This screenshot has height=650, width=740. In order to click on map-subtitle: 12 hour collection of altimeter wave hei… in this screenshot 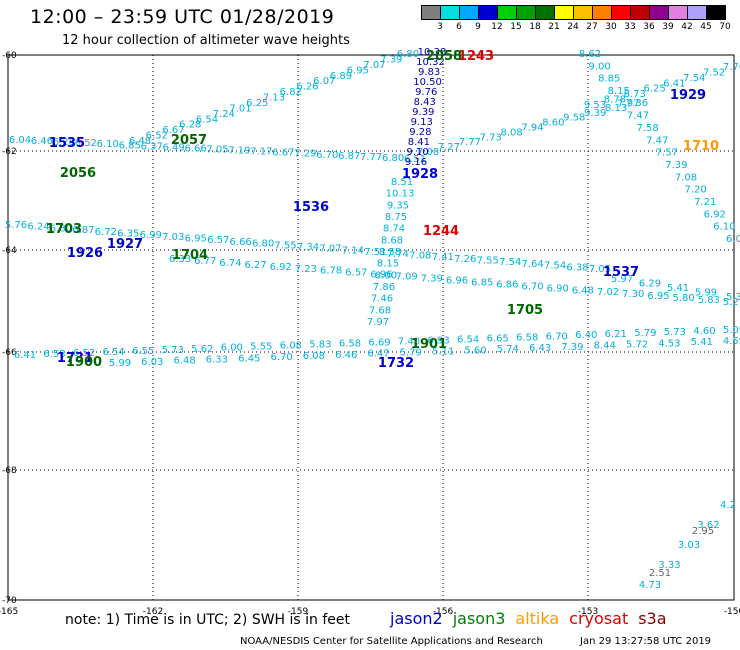, I will do `click(206, 40)`.